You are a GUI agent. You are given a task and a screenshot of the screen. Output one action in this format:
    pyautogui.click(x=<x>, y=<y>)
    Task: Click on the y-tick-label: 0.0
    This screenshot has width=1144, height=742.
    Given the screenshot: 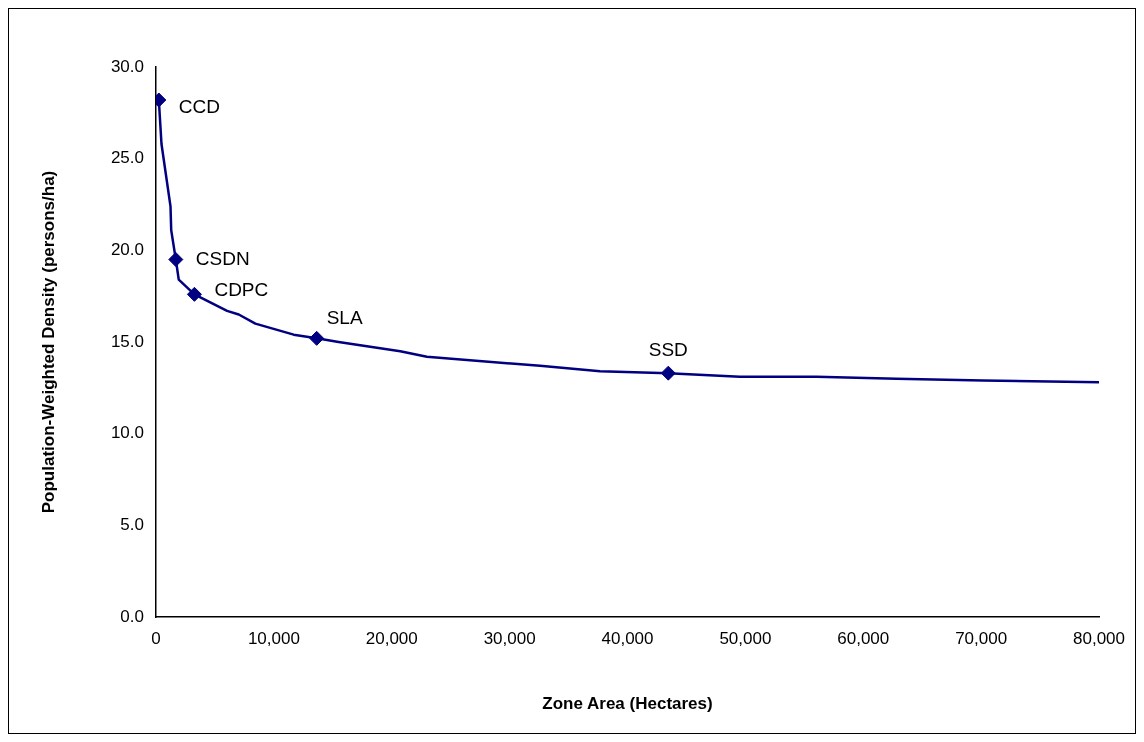 What is the action you would take?
    pyautogui.click(x=132, y=616)
    